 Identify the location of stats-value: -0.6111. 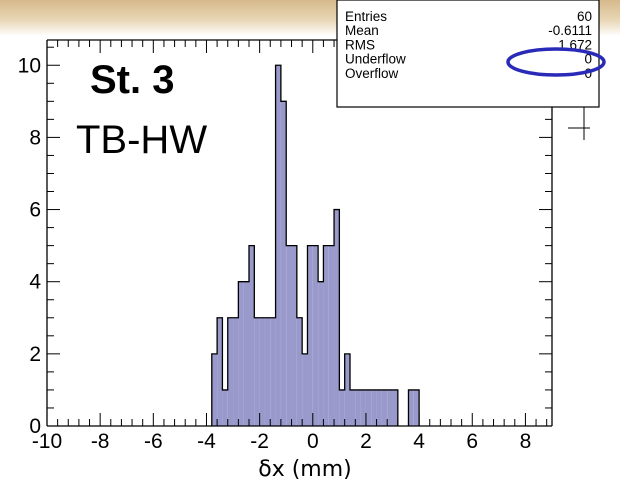
(570, 30).